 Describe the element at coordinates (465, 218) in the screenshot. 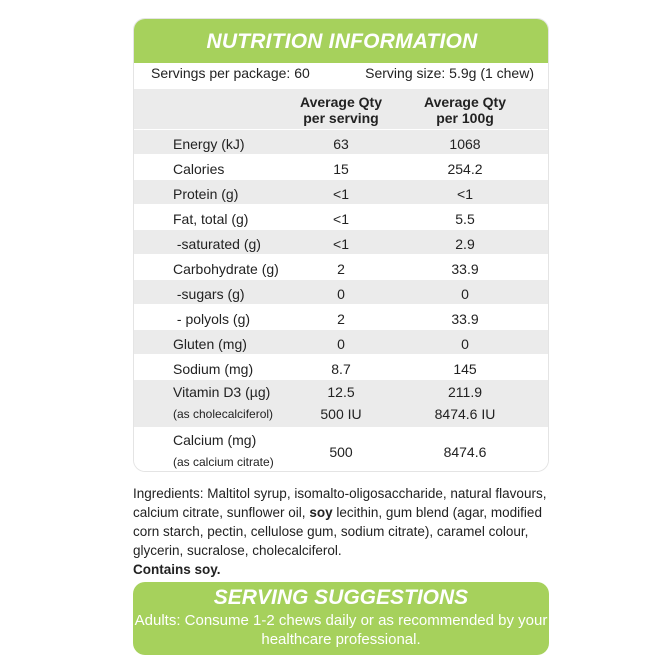

I see `nutrient-value: 5.5` at that location.